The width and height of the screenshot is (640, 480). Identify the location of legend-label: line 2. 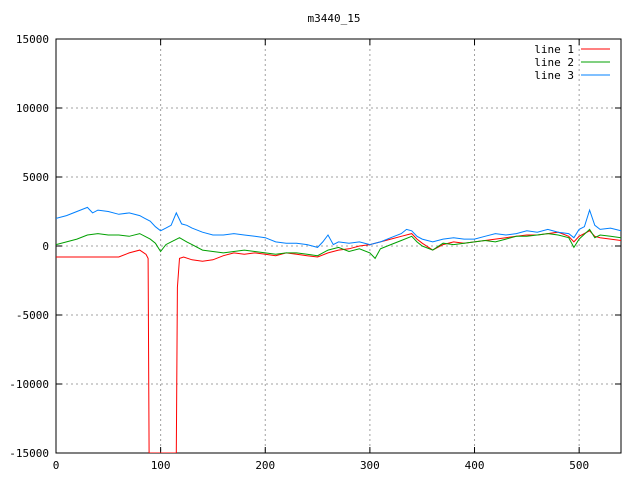
(554, 62).